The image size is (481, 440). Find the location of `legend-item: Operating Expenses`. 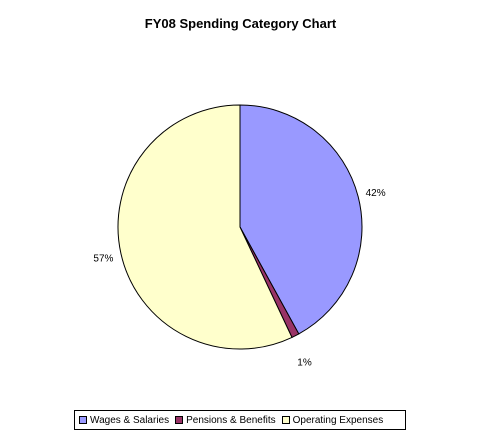

legend-item: Operating Expenses is located at coordinates (332, 420).